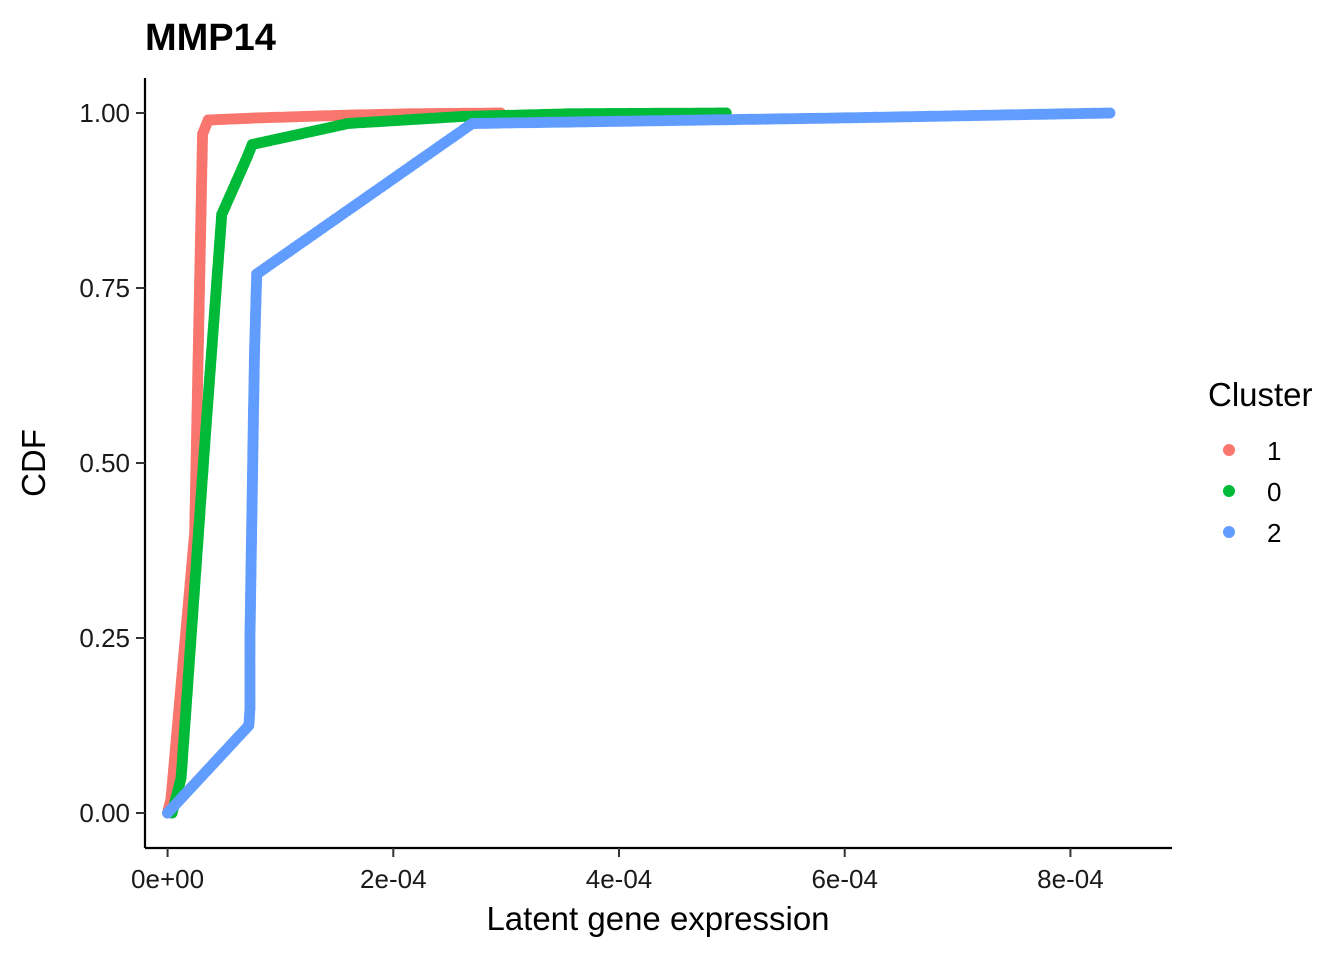  I want to click on x-tick-label: 0e+00, so click(167, 879).